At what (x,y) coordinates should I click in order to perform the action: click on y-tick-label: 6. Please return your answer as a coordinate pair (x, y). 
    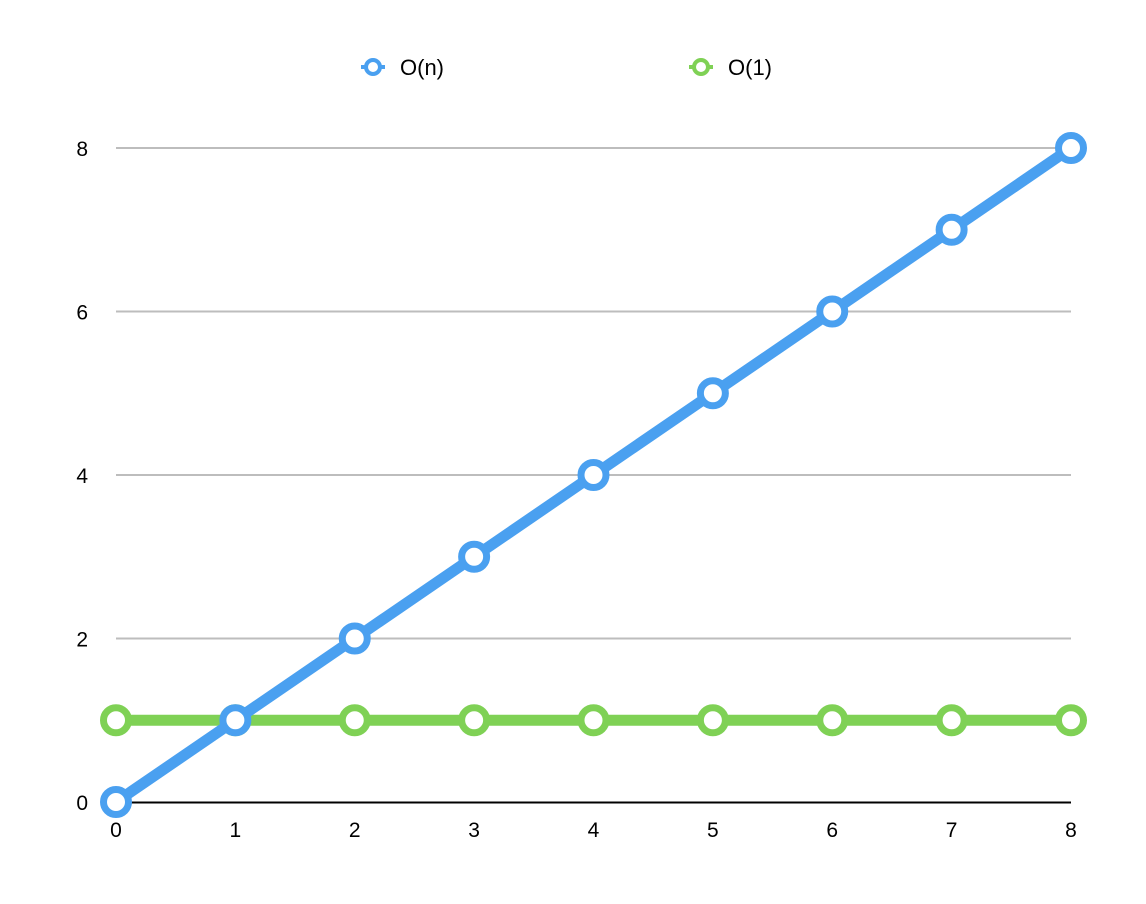
    Looking at the image, I should click on (82, 313).